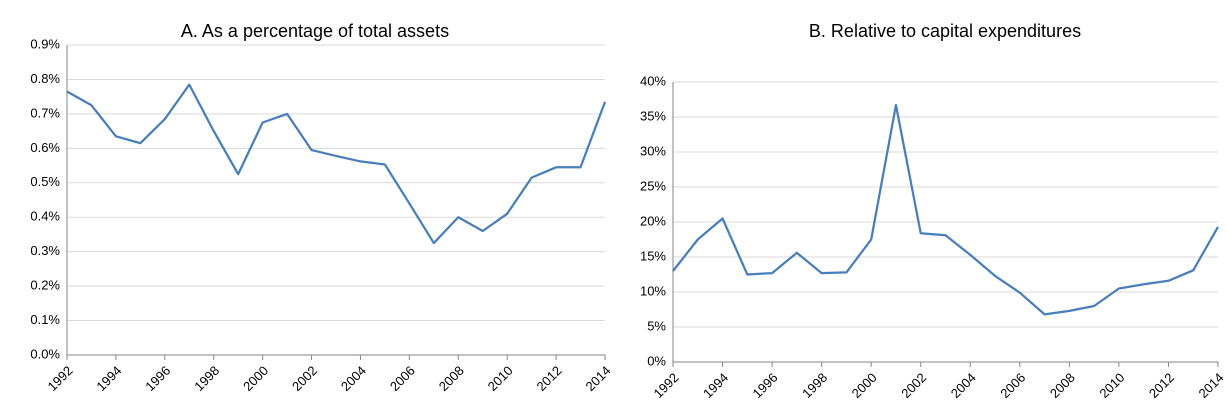  What do you see at coordinates (653, 185) in the screenshot?
I see `y-tick-label: 25%` at bounding box center [653, 185].